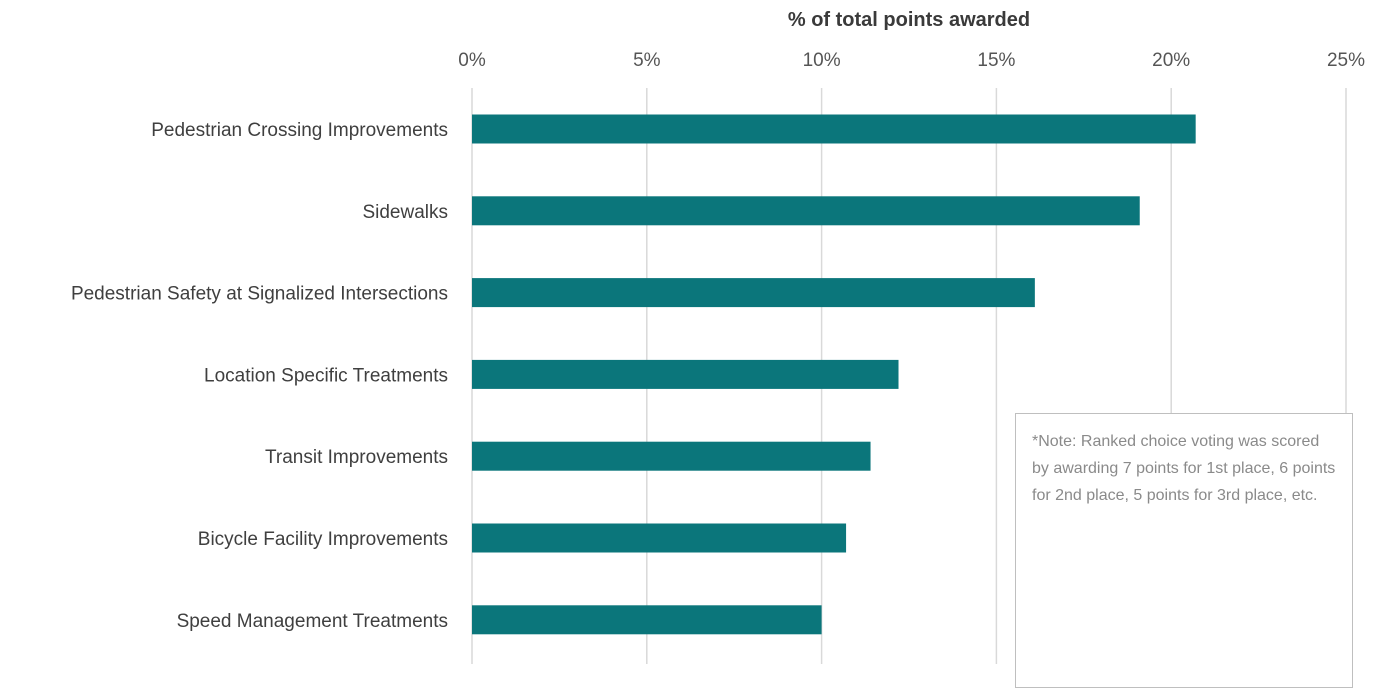 Image resolution: width=1390 pixels, height=688 pixels. Describe the element at coordinates (323, 539) in the screenshot. I see `category-label: Bicycle Facility Improvements` at that location.